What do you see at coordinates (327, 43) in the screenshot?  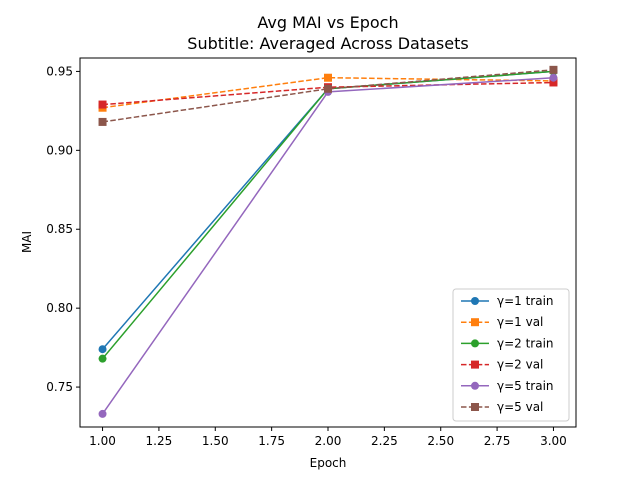 I see `chart-subtitle: Subtitle: Averaged Across Datasets` at bounding box center [327, 43].